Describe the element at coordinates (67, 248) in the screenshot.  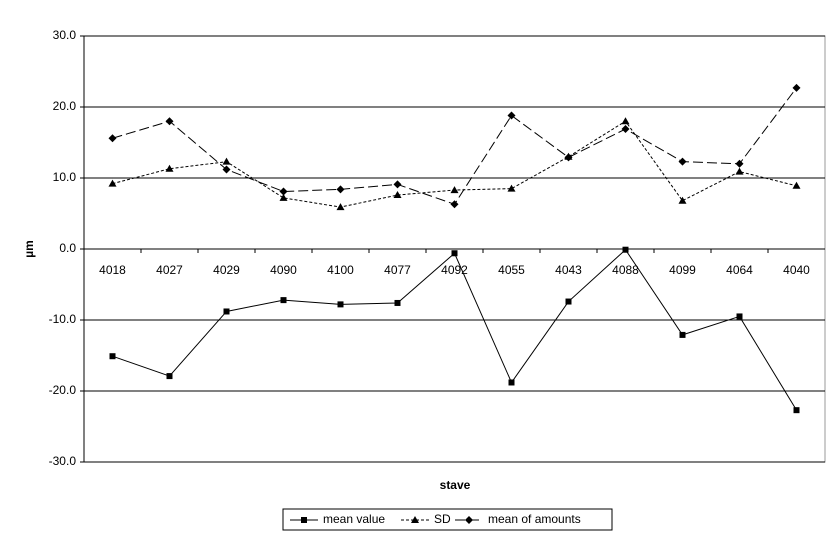
I see `y-tick-label: 0.0` at that location.